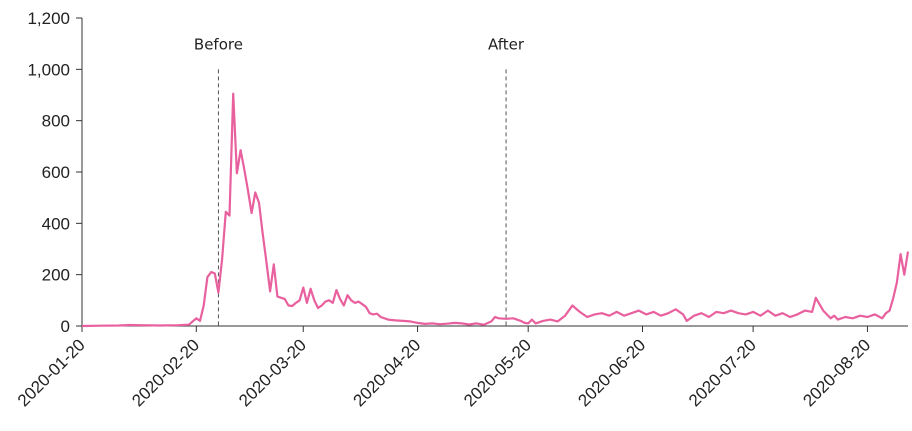 This screenshot has width=912, height=431. What do you see at coordinates (506, 44) in the screenshot?
I see `annotation-label: After` at bounding box center [506, 44].